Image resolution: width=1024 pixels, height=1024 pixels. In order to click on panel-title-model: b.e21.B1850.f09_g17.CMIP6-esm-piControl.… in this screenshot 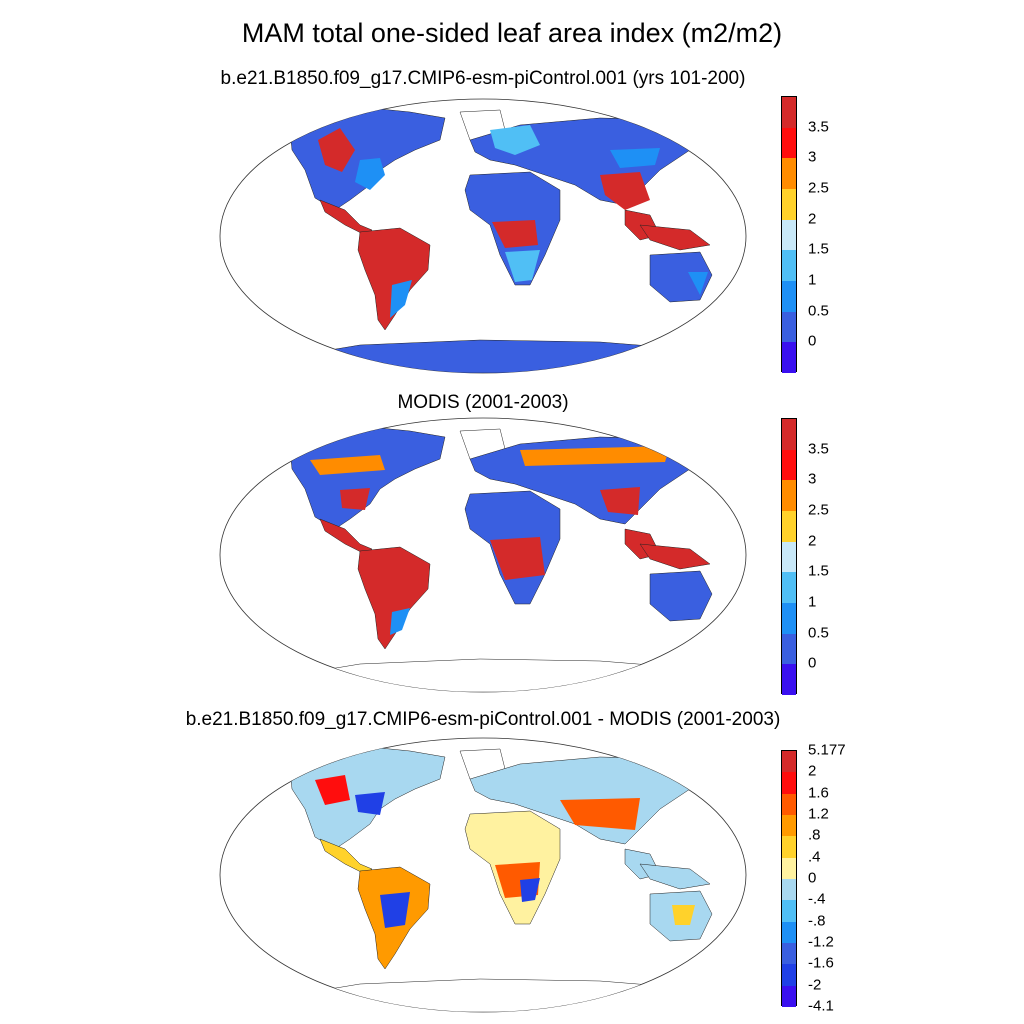, I will do `click(483, 78)`.